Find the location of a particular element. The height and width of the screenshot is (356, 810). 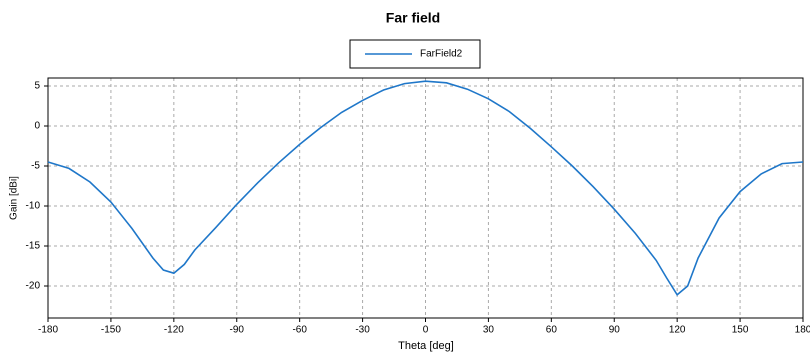

x-tick-label: -90 is located at coordinates (237, 330).